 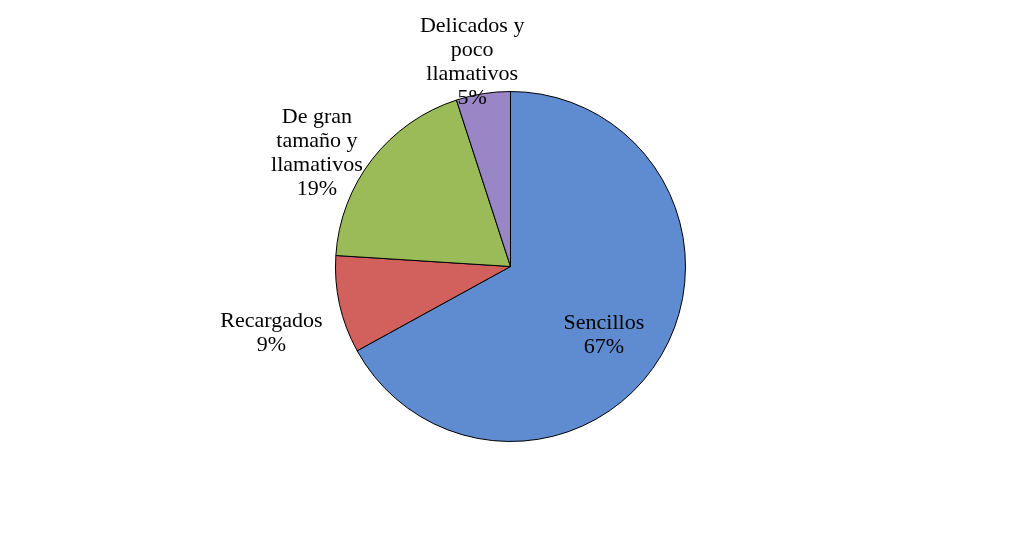 I want to click on slice-label: Recargados, so click(x=271, y=319).